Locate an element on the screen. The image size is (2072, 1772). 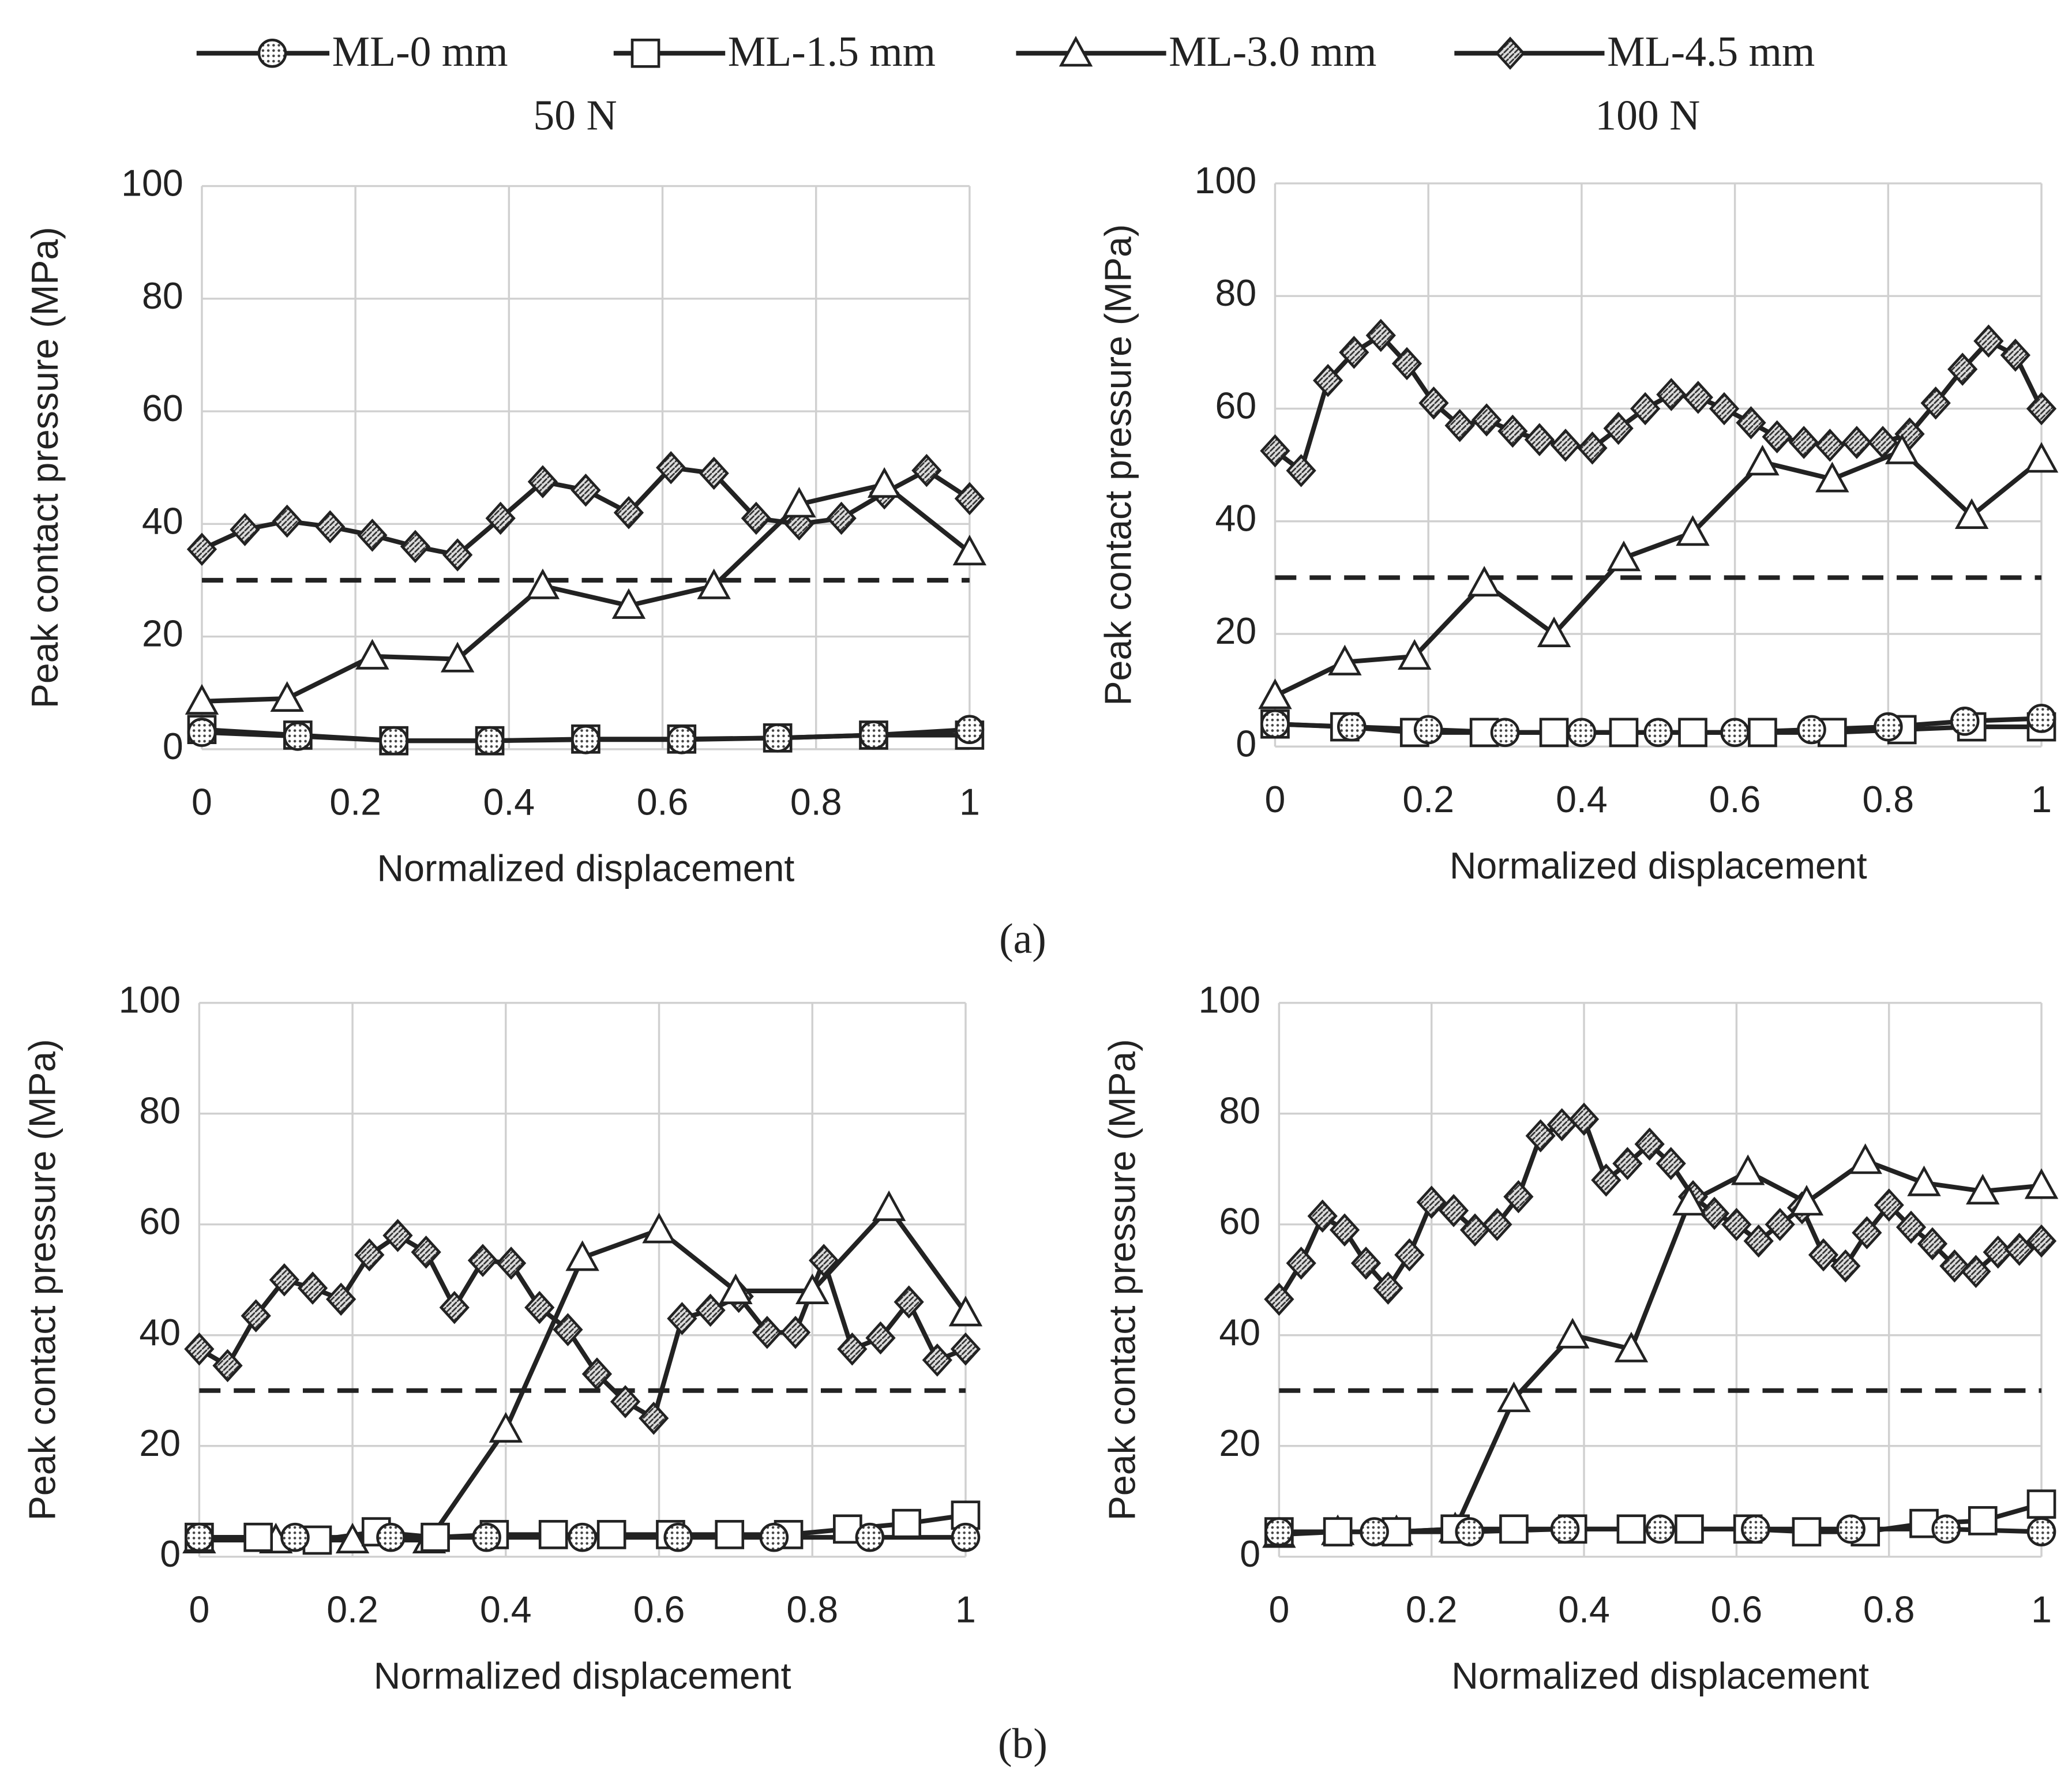
y-tick-label: 40 is located at coordinates (1236, 518).